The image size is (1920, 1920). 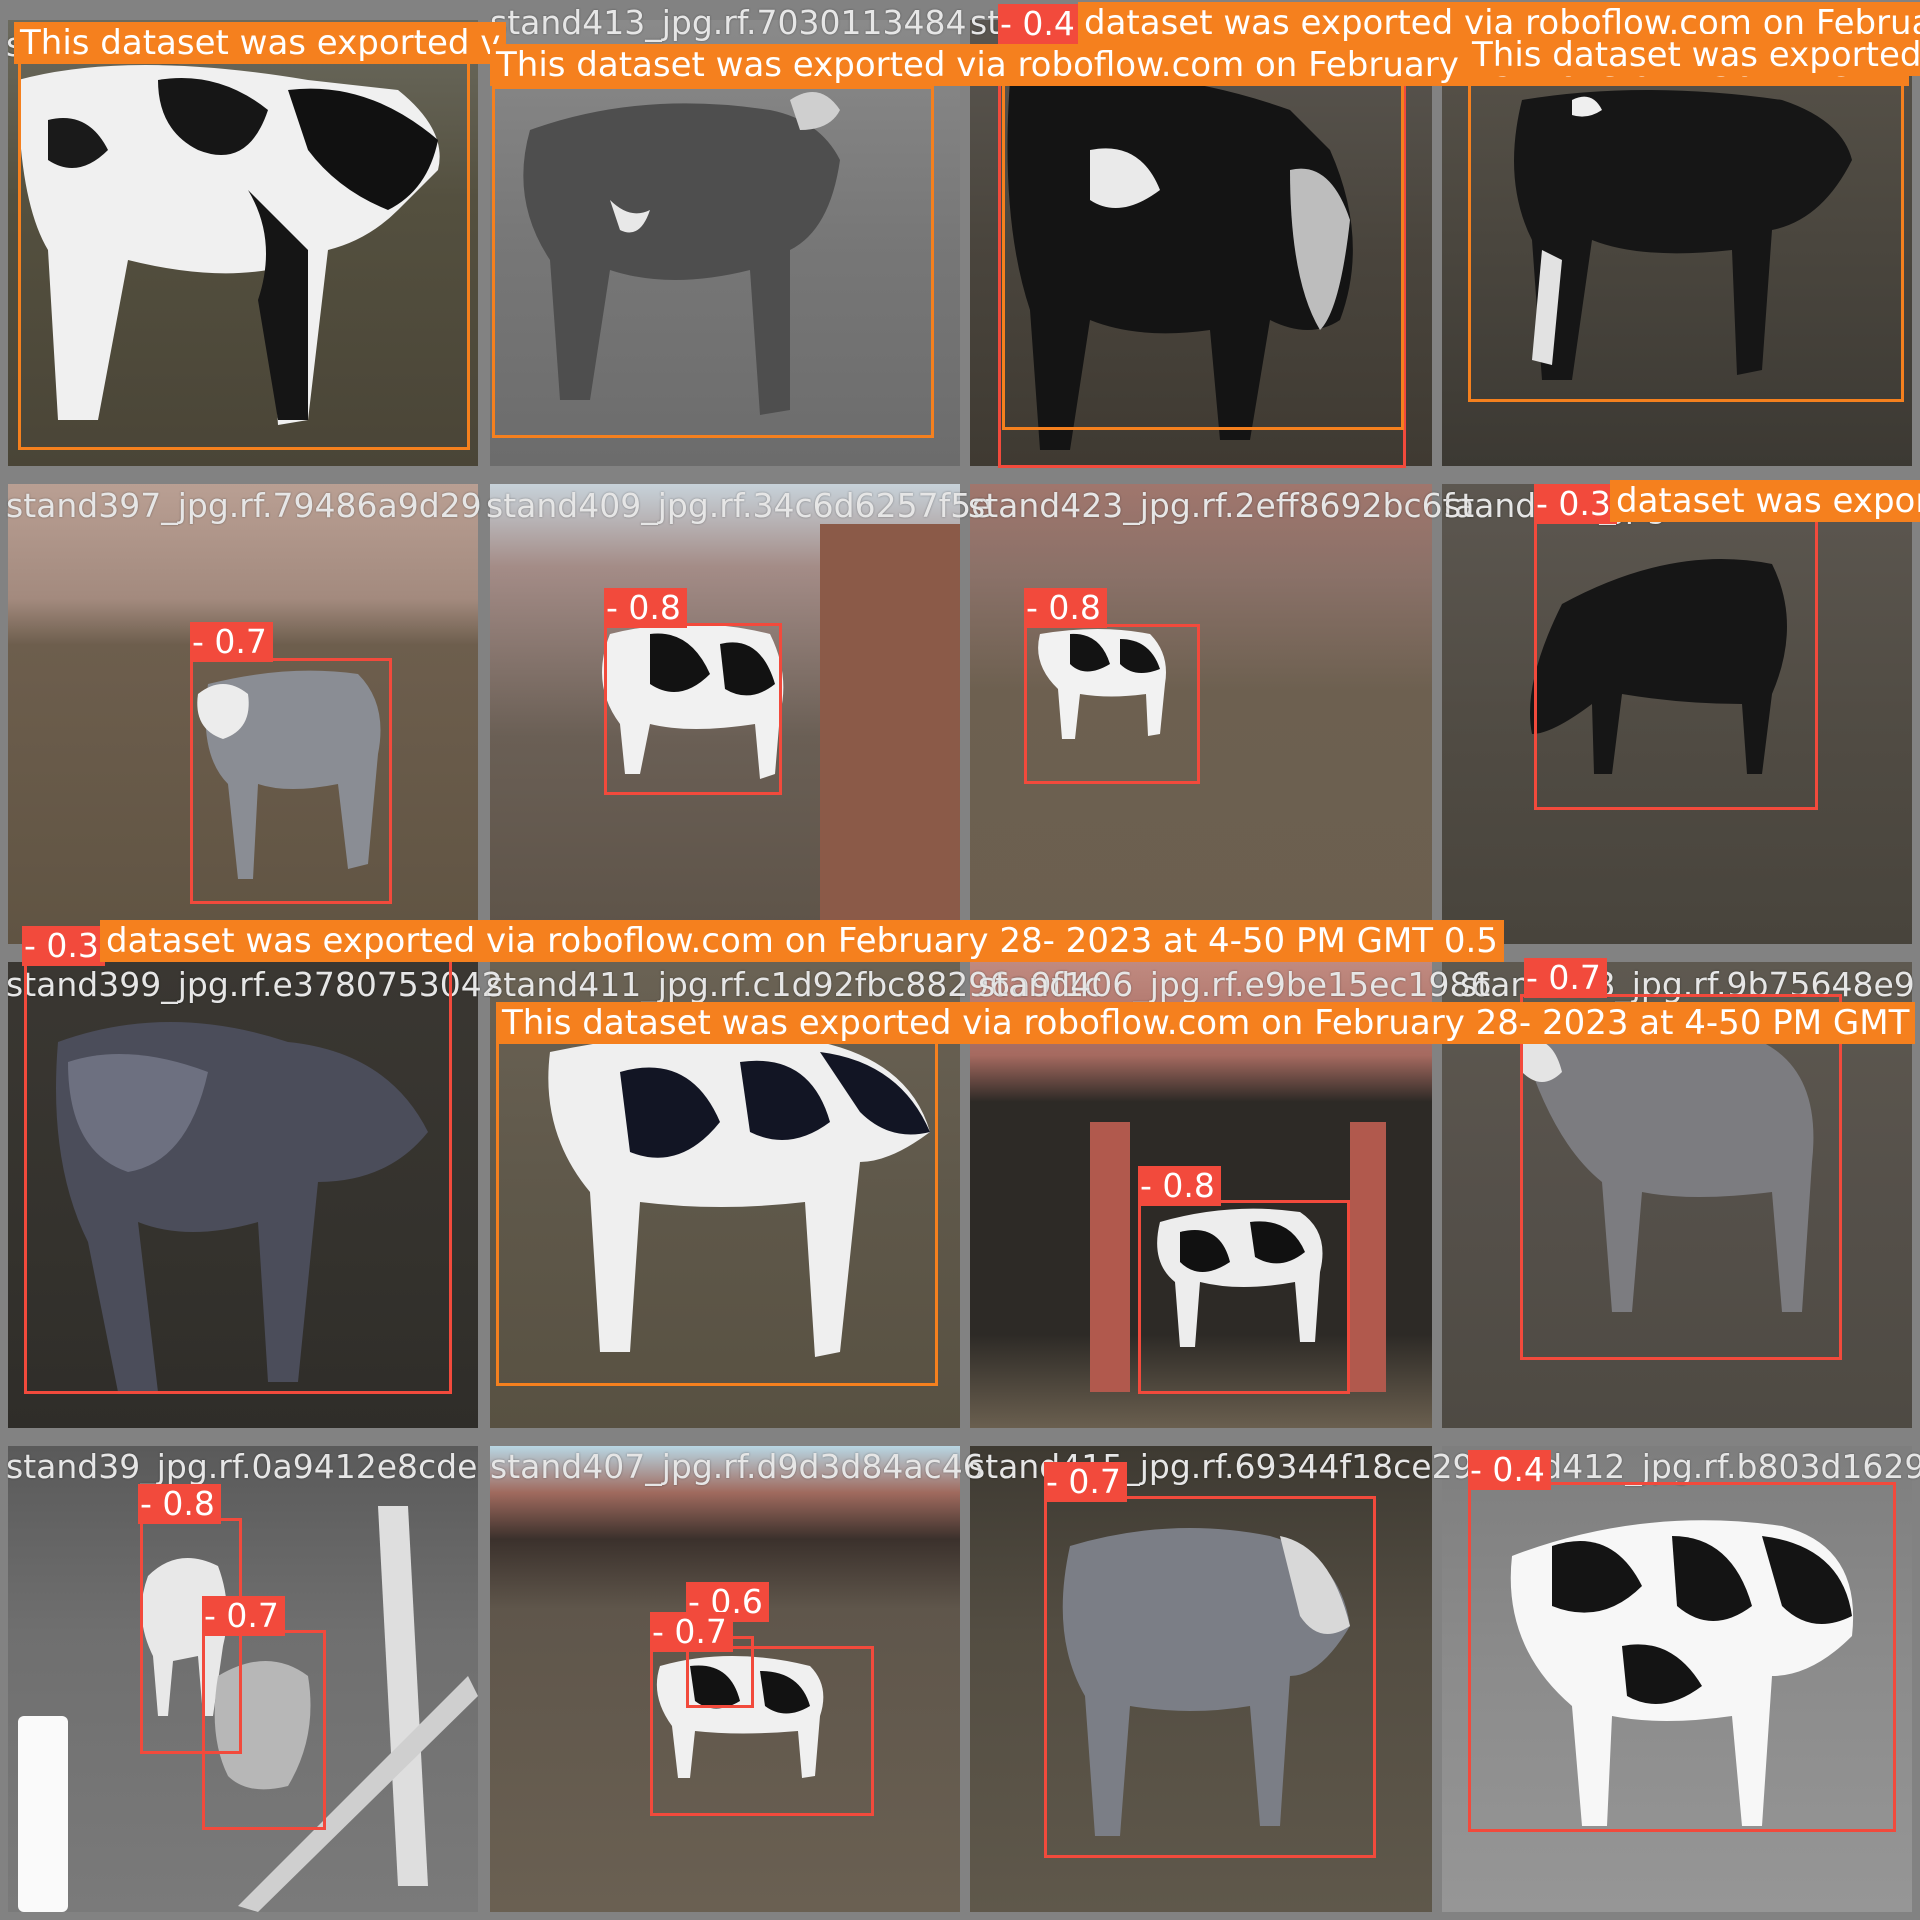 What do you see at coordinates (1085, 1482) in the screenshot?
I see `detection-label-20: - 0.7` at bounding box center [1085, 1482].